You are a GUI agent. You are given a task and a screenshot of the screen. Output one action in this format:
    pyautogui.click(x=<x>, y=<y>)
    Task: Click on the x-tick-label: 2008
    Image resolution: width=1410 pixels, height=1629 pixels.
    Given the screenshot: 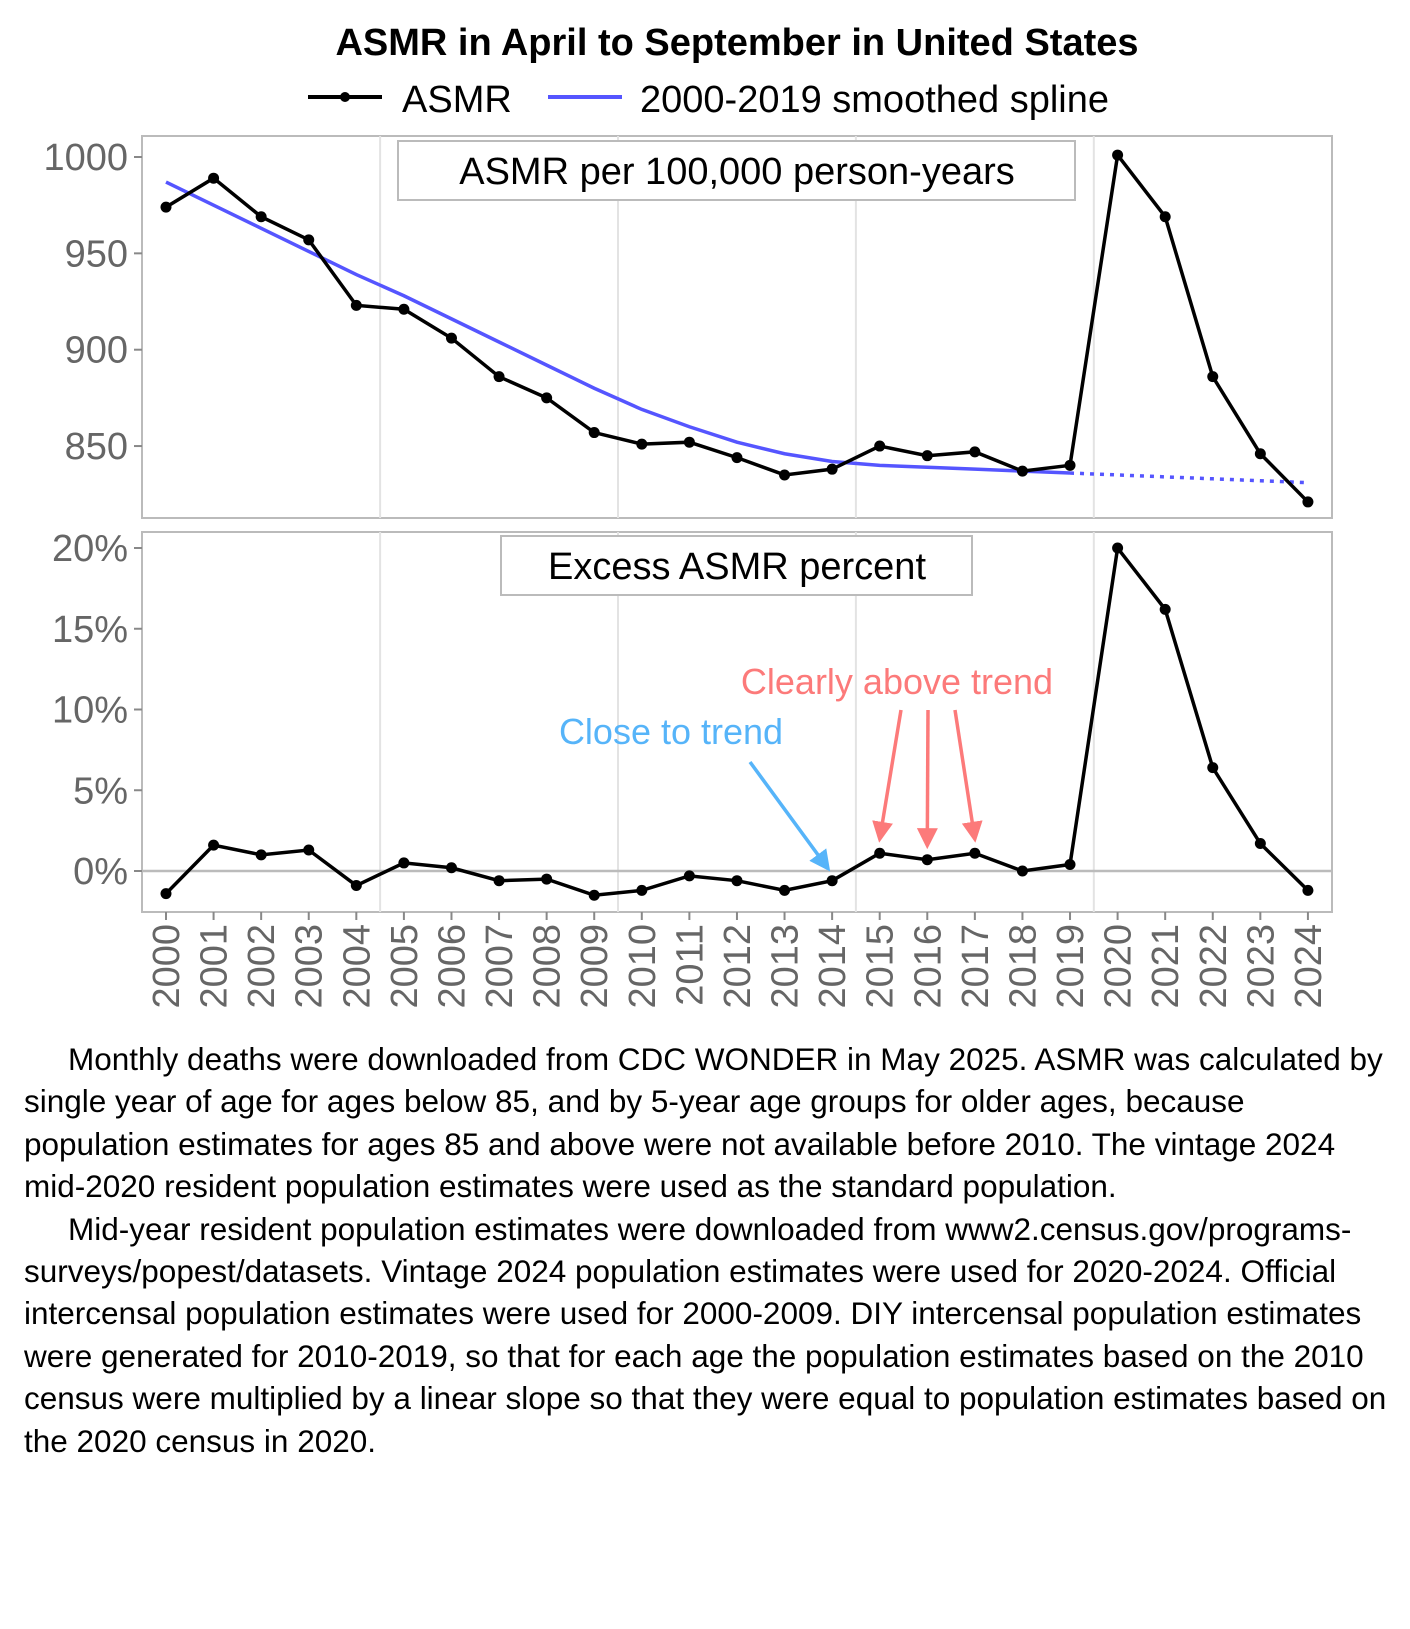 What is the action you would take?
    pyautogui.click(x=548, y=966)
    